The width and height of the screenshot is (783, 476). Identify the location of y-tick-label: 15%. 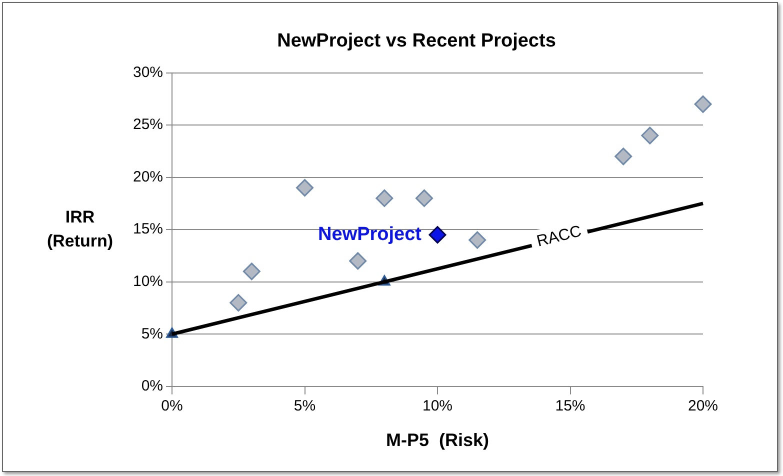
(148, 229).